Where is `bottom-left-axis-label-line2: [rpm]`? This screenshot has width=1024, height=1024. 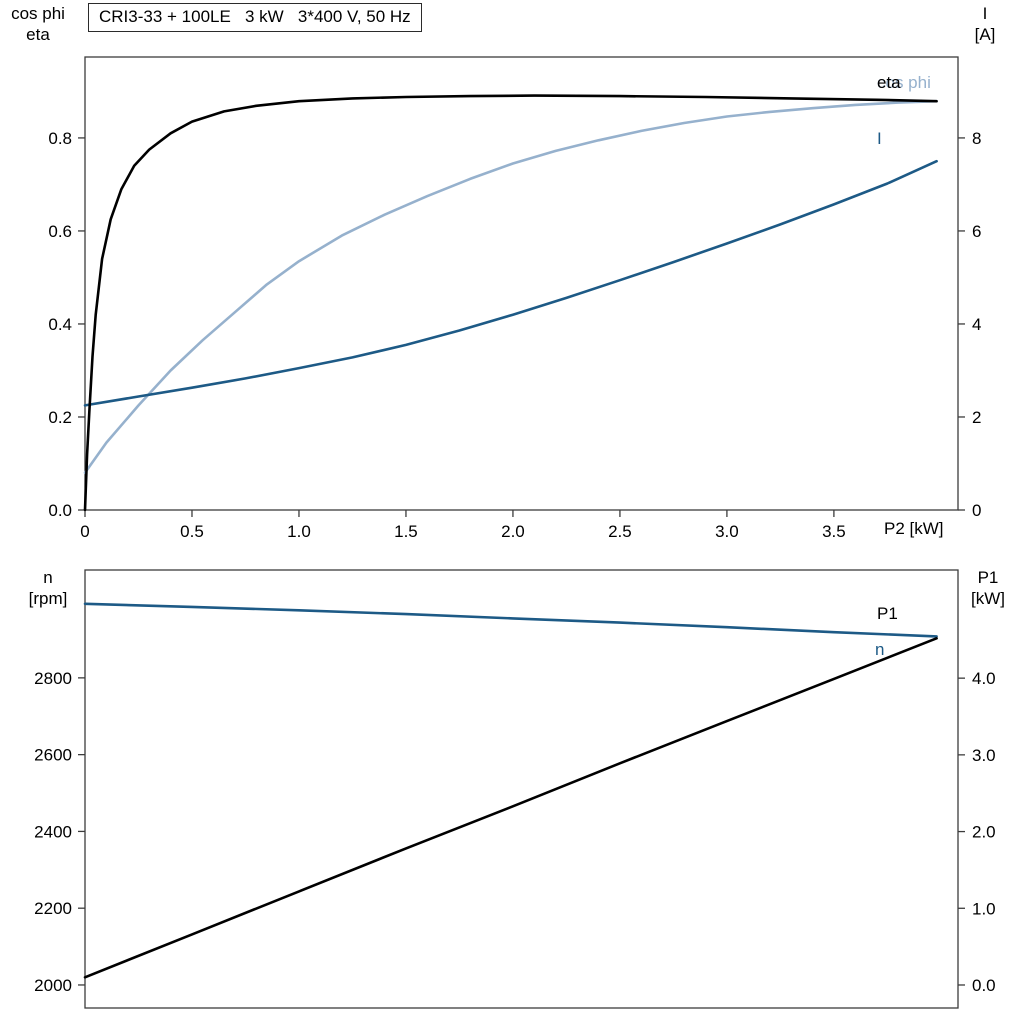
bottom-left-axis-label-line2: [rpm] is located at coordinates (48, 598).